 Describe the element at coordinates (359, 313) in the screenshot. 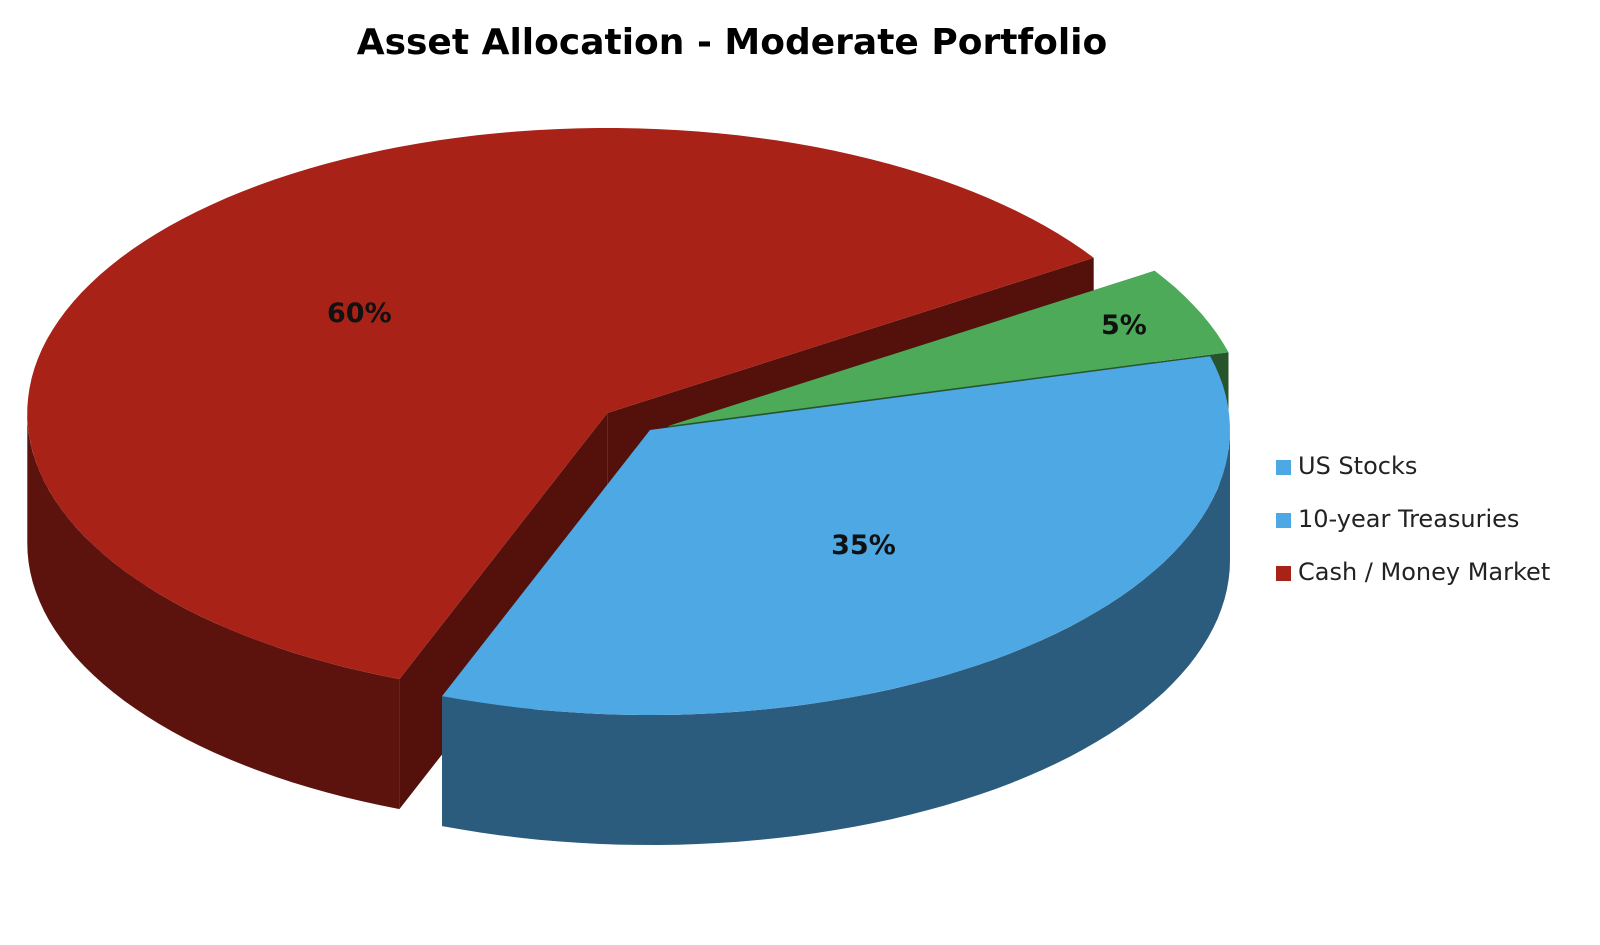

I see `value-label: 60%` at that location.